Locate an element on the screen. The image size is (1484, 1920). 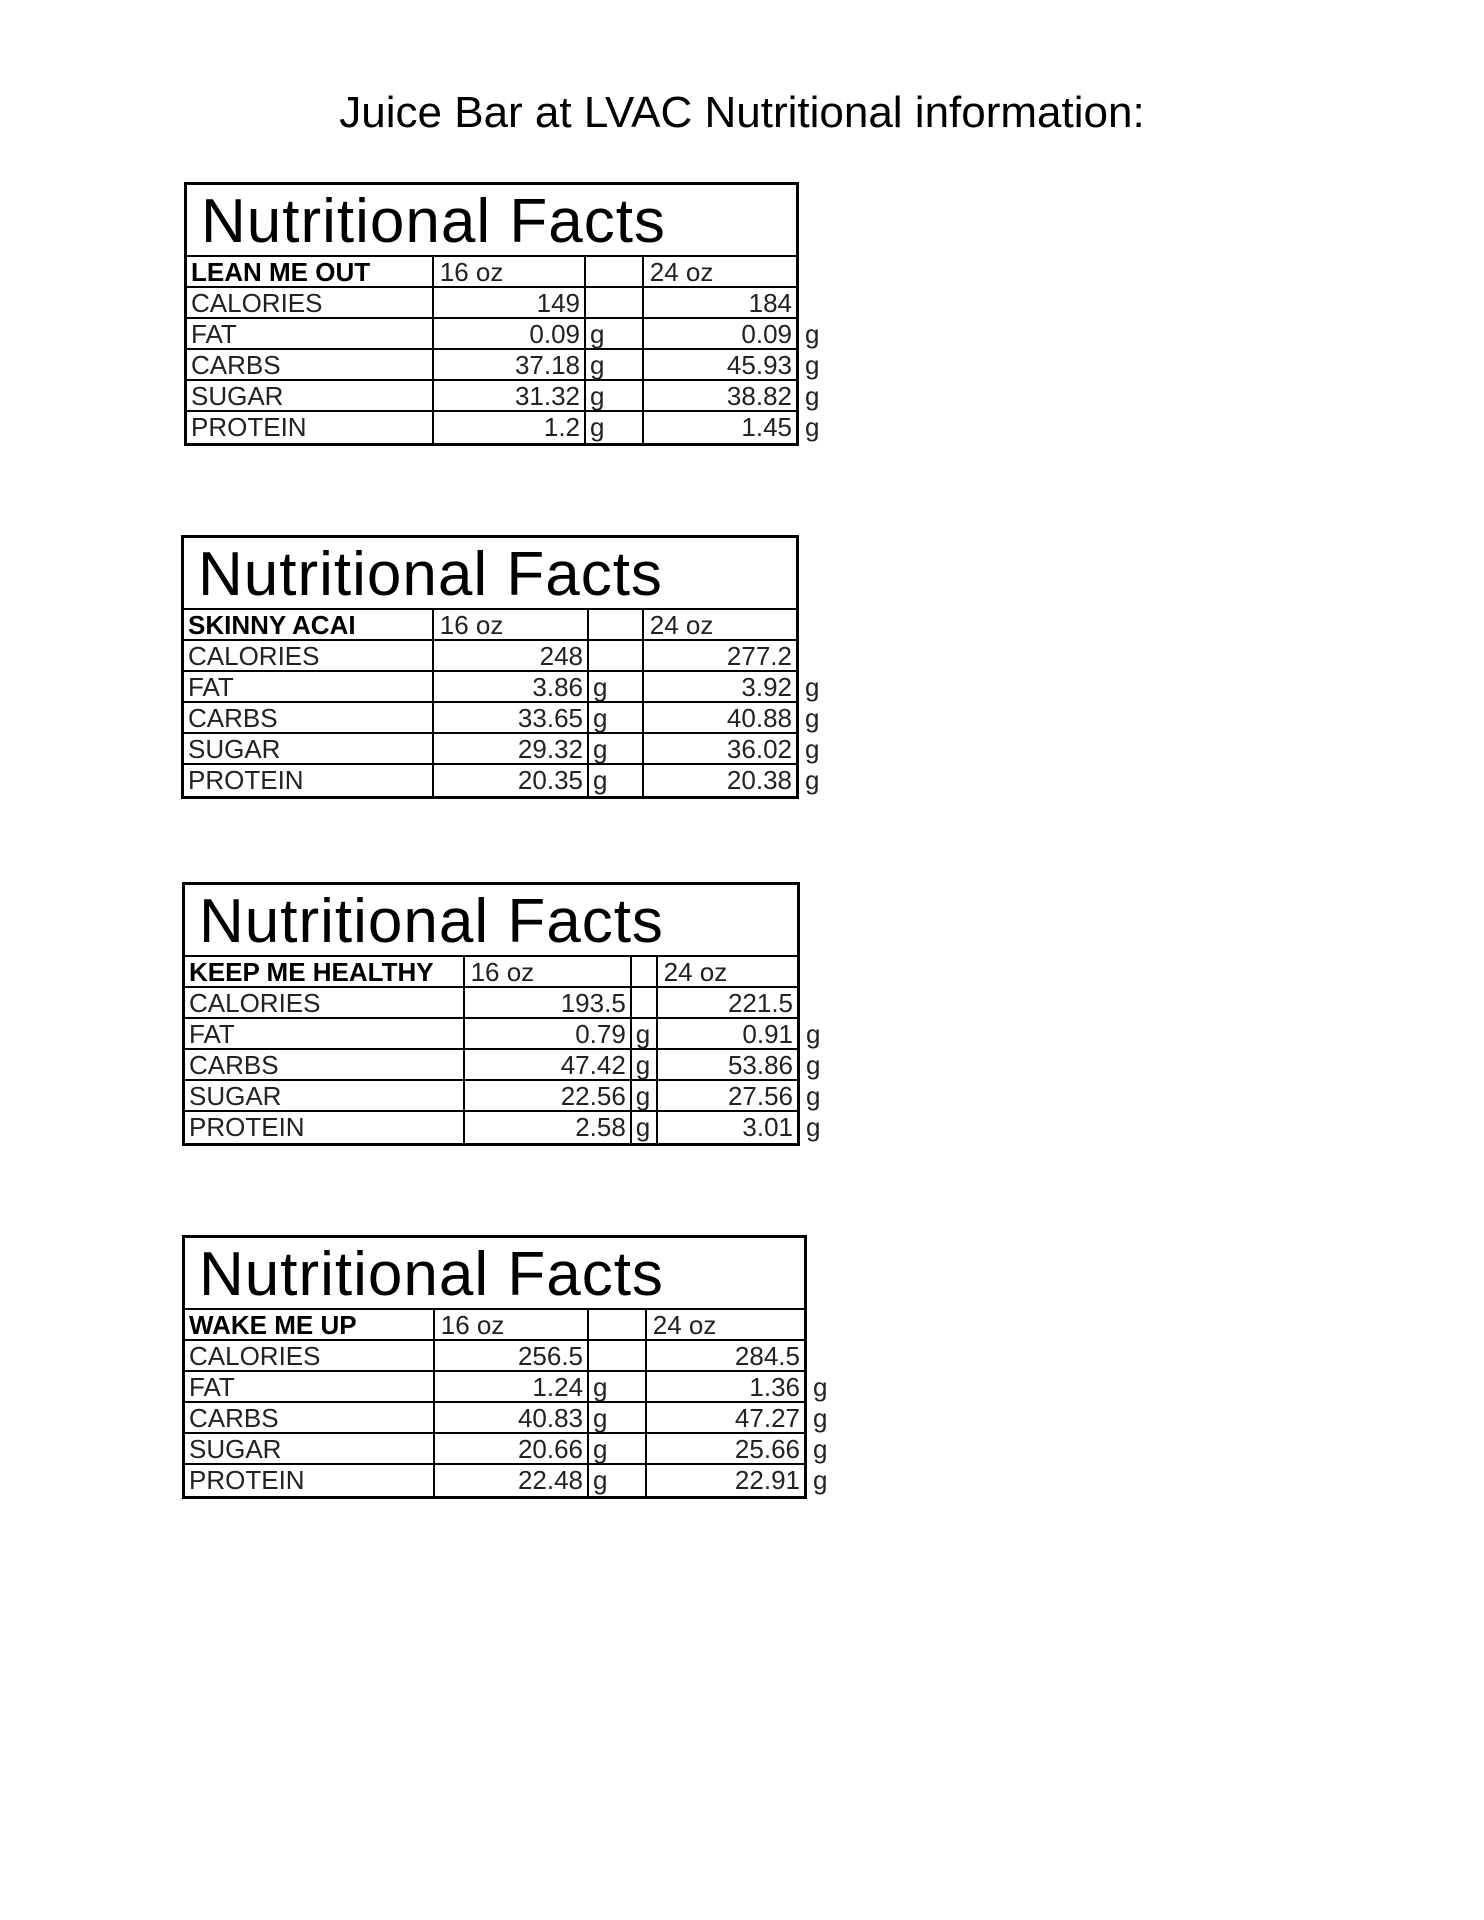
table-row: PROTEIN 2.58 g 3.01 g is located at coordinates (502, 1127).